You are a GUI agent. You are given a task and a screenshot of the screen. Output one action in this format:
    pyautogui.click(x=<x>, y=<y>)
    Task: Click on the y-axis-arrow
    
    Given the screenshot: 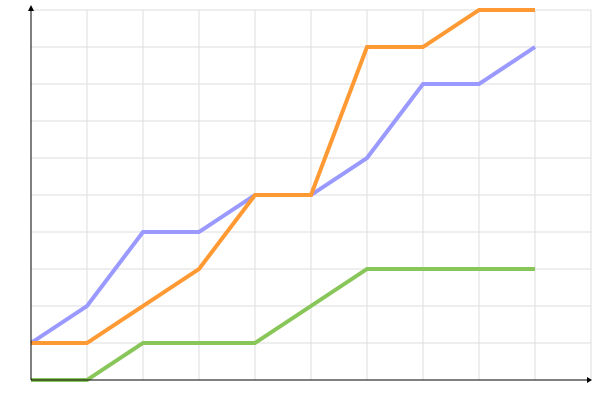 What is the action you would take?
    pyautogui.click(x=31, y=8)
    